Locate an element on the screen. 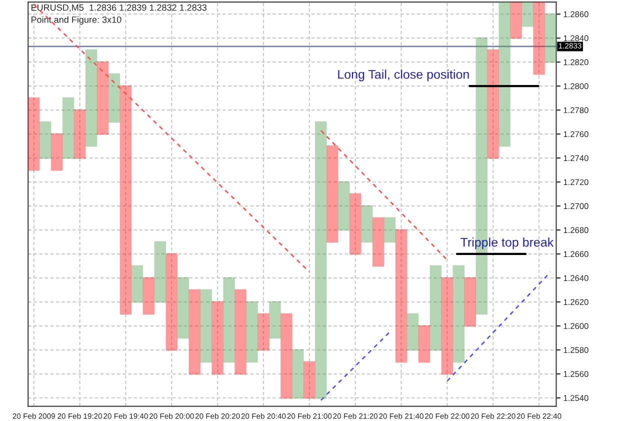 The width and height of the screenshot is (625, 421). y-tick-label: 1.2840 is located at coordinates (576, 38).